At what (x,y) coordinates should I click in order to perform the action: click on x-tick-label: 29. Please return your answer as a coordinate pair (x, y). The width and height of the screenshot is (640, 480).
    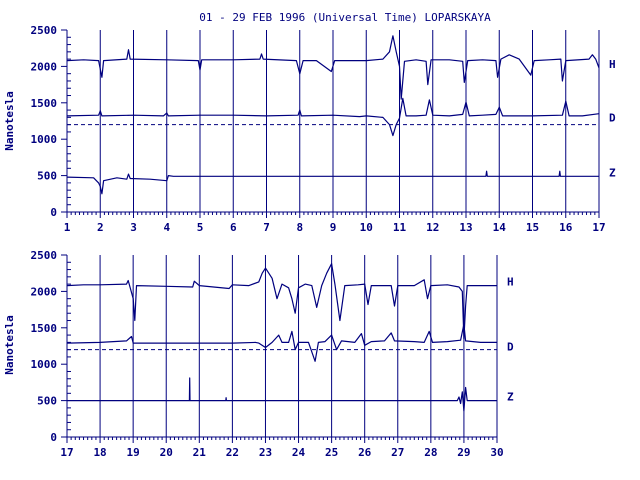
    Looking at the image, I should click on (463, 452).